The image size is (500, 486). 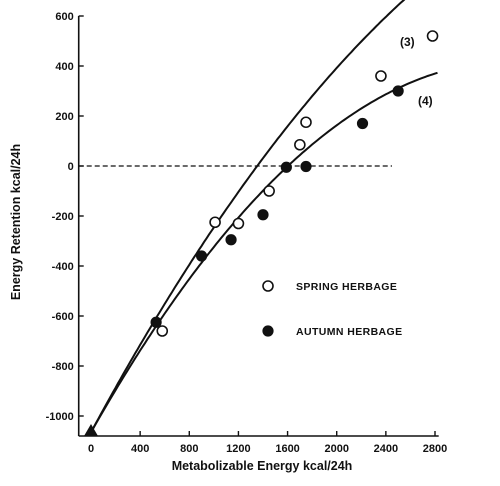 I want to click on legend-autumn-label: AUTUMN HERBAGE, so click(x=349, y=332).